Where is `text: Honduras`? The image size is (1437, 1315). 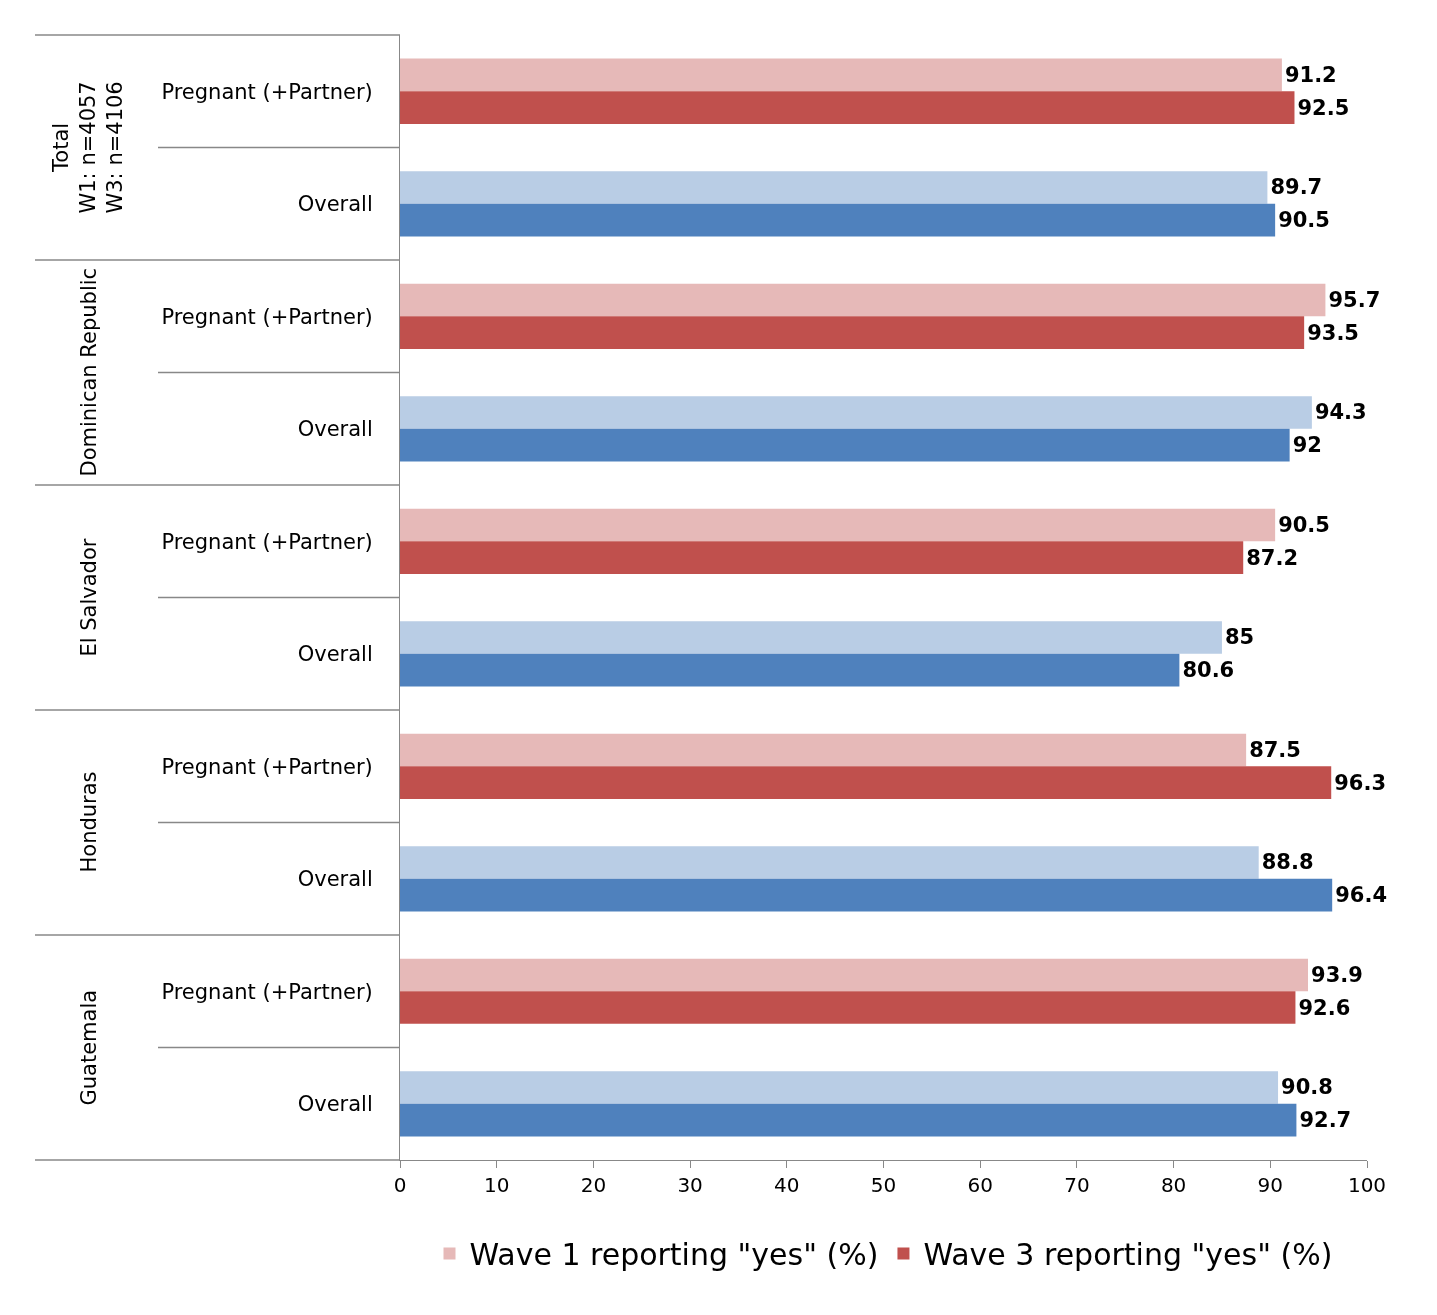
text: Honduras is located at coordinates (88, 822).